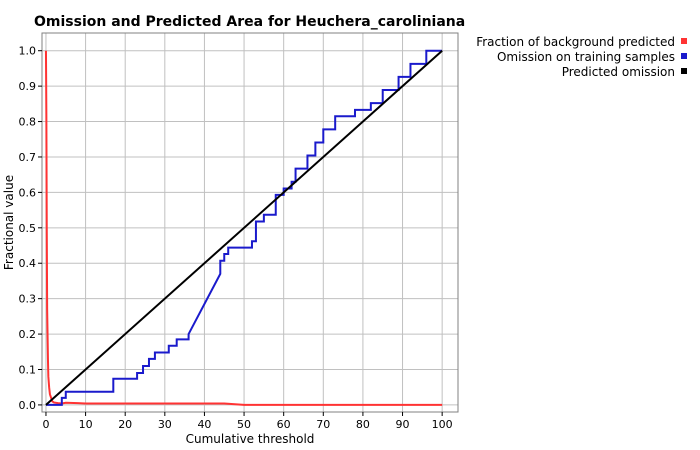 The height and width of the screenshot is (450, 700). What do you see at coordinates (363, 424) in the screenshot?
I see `x-tick-label: 80` at bounding box center [363, 424].